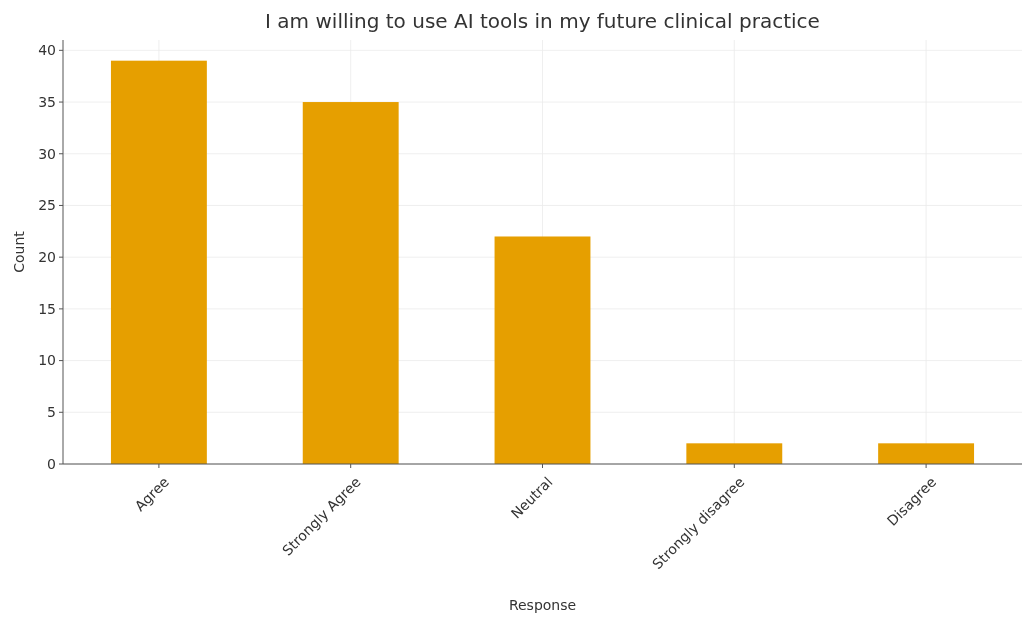 This screenshot has height=617, width=1024. I want to click on y-tick-label: 5, so click(51, 412).